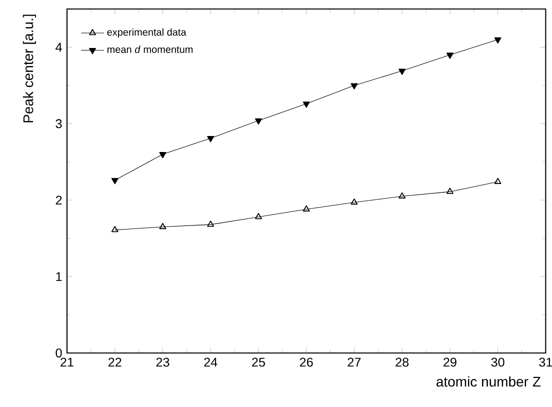 The height and width of the screenshot is (407, 552). Describe the element at coordinates (402, 362) in the screenshot. I see `x-tick-label: 28` at that location.